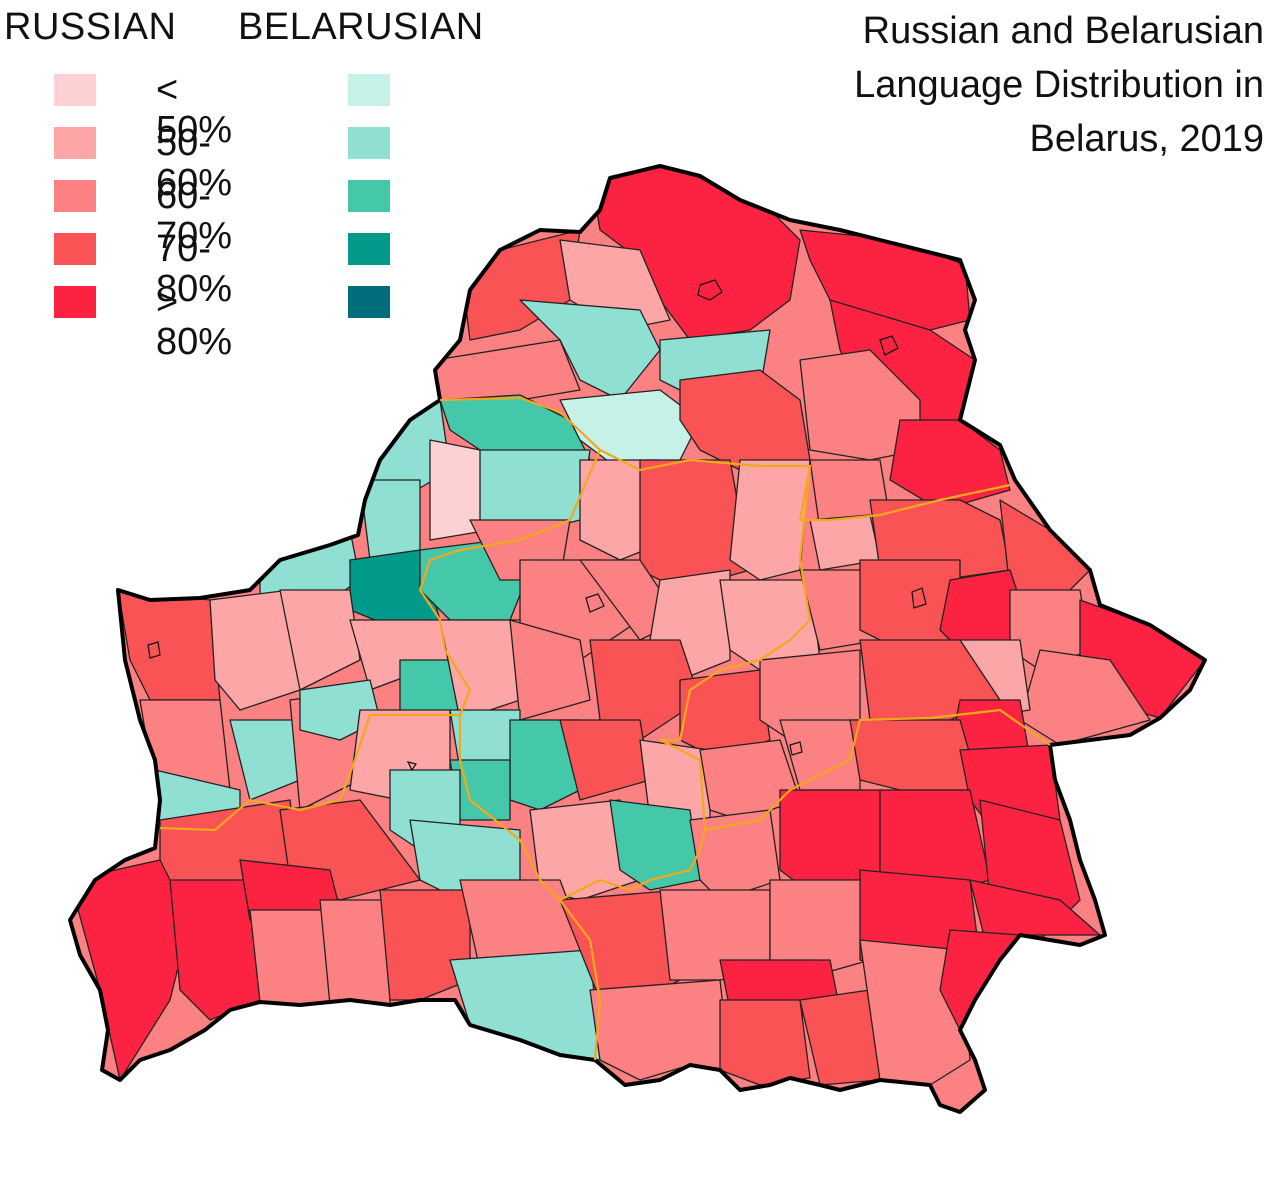 This screenshot has width=1280, height=1196. What do you see at coordinates (361, 27) in the screenshot?
I see `legend-header-belarusian: BELARUSIAN` at bounding box center [361, 27].